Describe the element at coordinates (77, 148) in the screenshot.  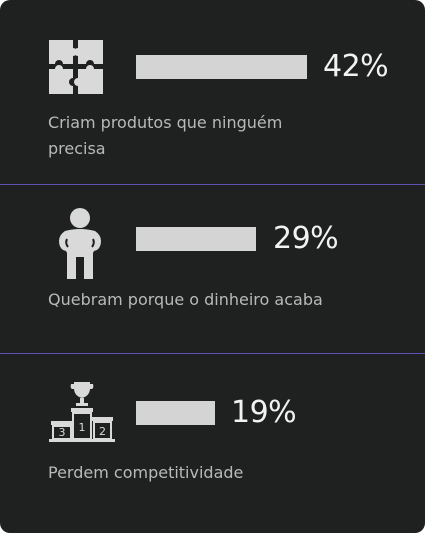
I see `stat-label-line: precisa` at that location.